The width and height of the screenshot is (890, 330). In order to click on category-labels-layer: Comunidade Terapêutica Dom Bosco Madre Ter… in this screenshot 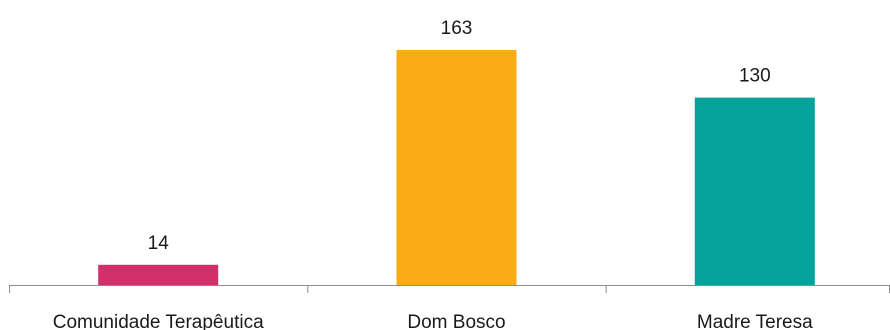, I will do `click(433, 321)`.